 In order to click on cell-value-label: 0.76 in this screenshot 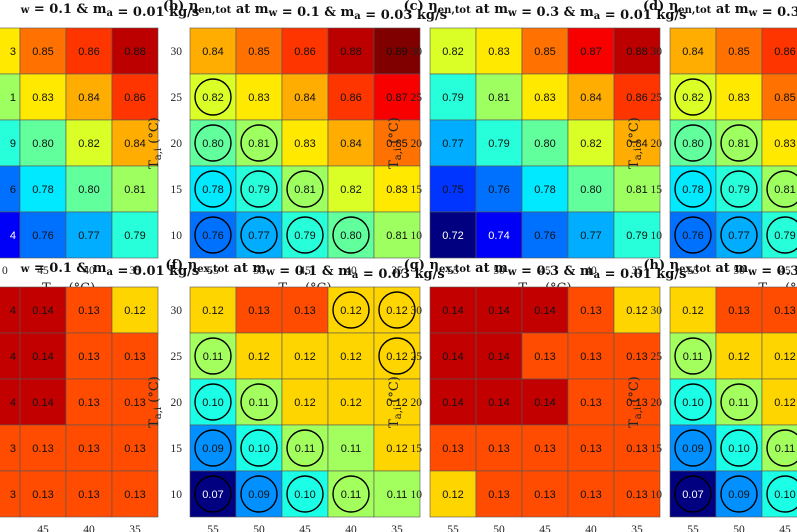, I will do `click(498, 190)`.